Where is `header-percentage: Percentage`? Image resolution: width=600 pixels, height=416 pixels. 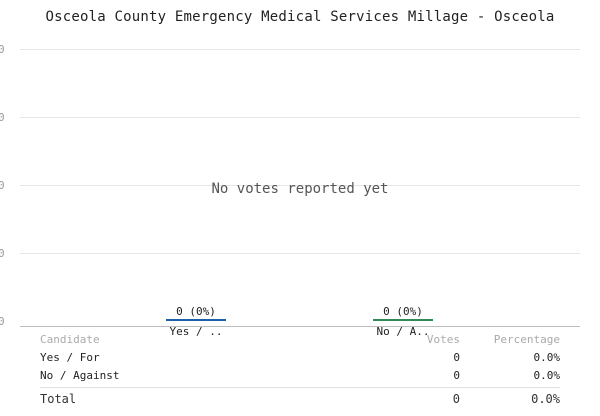
header-percentage: Percentage is located at coordinates (526, 339).